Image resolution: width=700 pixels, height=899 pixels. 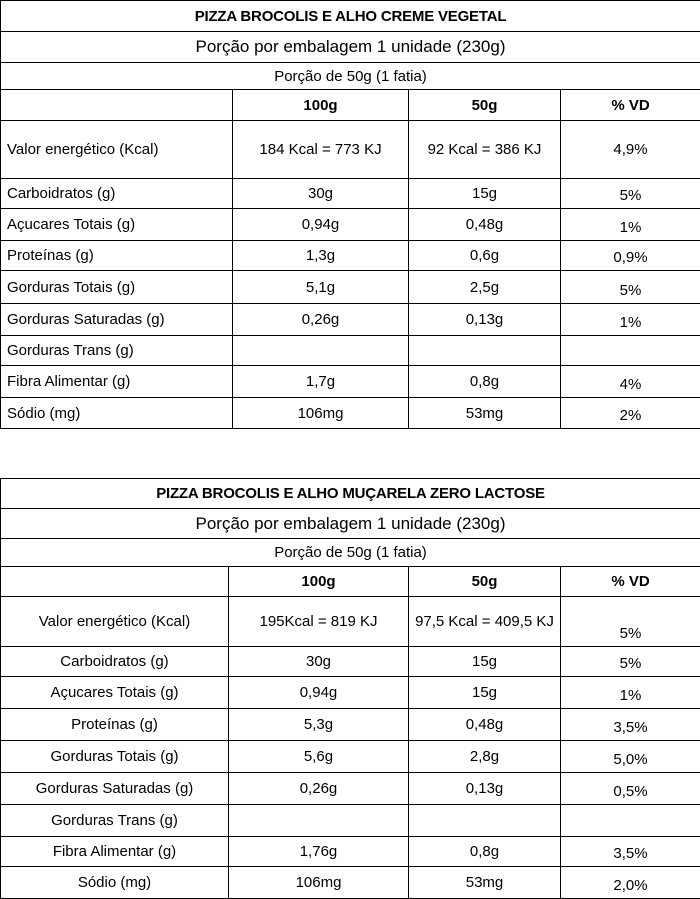 I want to click on nutrient-row: Fibra Alimentar (g) 1,7g 0,8g 4%, so click(x=350, y=381).